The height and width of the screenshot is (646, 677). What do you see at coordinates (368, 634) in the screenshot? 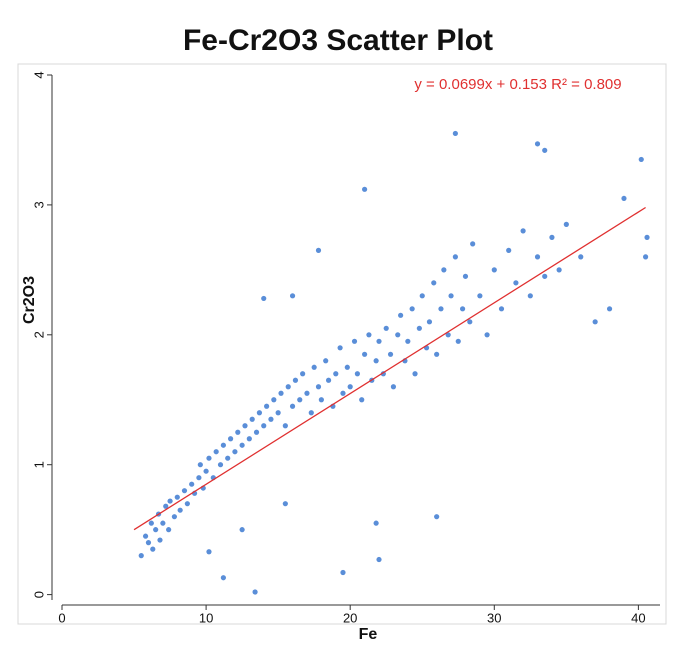
I see `x-axis-label: Fe` at bounding box center [368, 634].